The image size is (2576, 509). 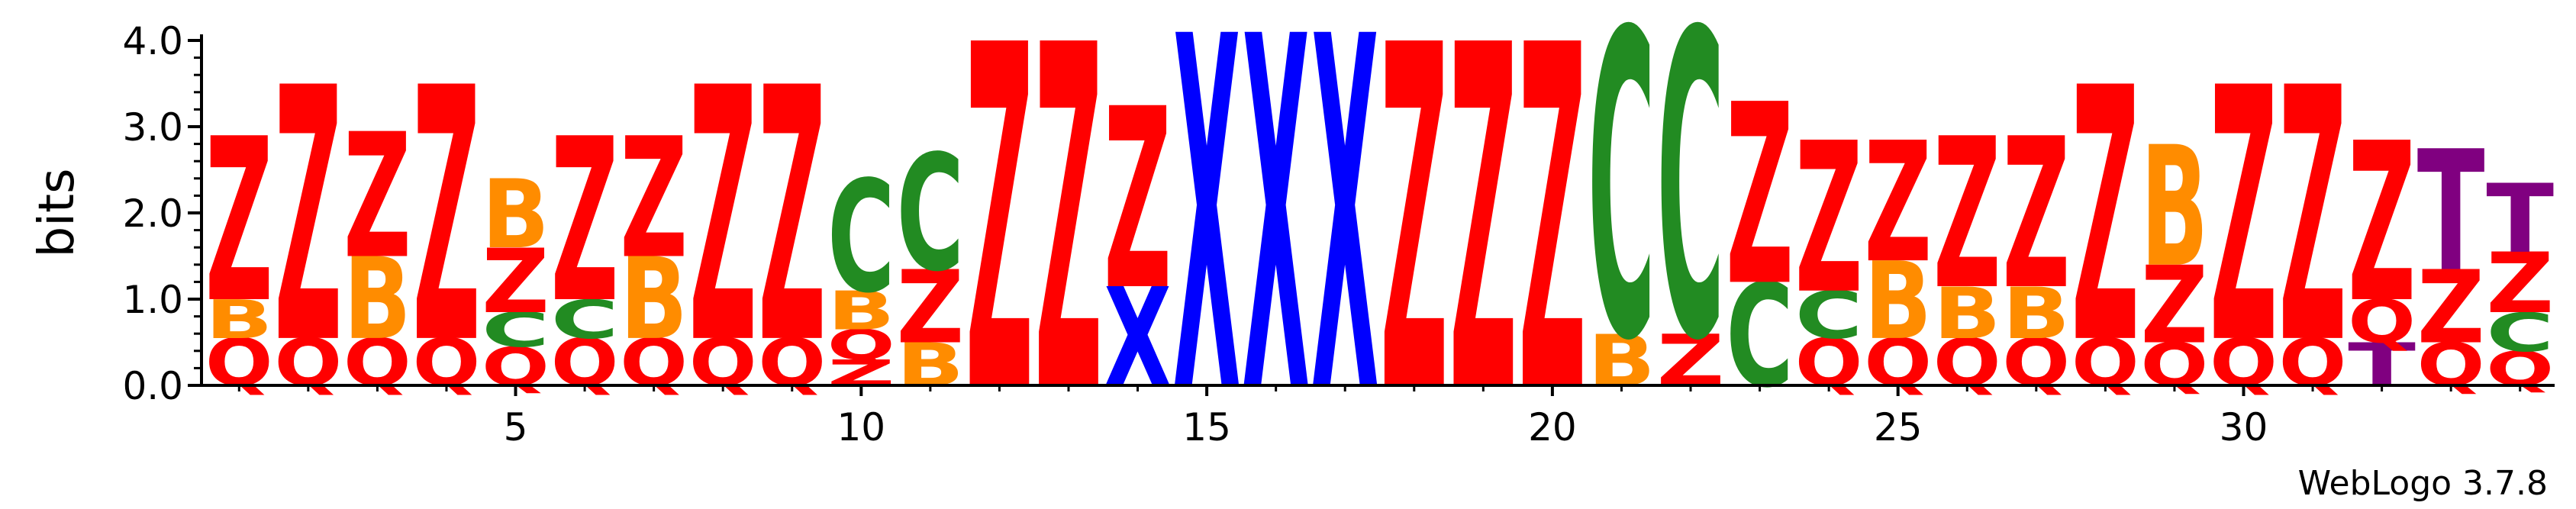 I want to click on position-stack-33: QZT, so click(x=2451, y=257).